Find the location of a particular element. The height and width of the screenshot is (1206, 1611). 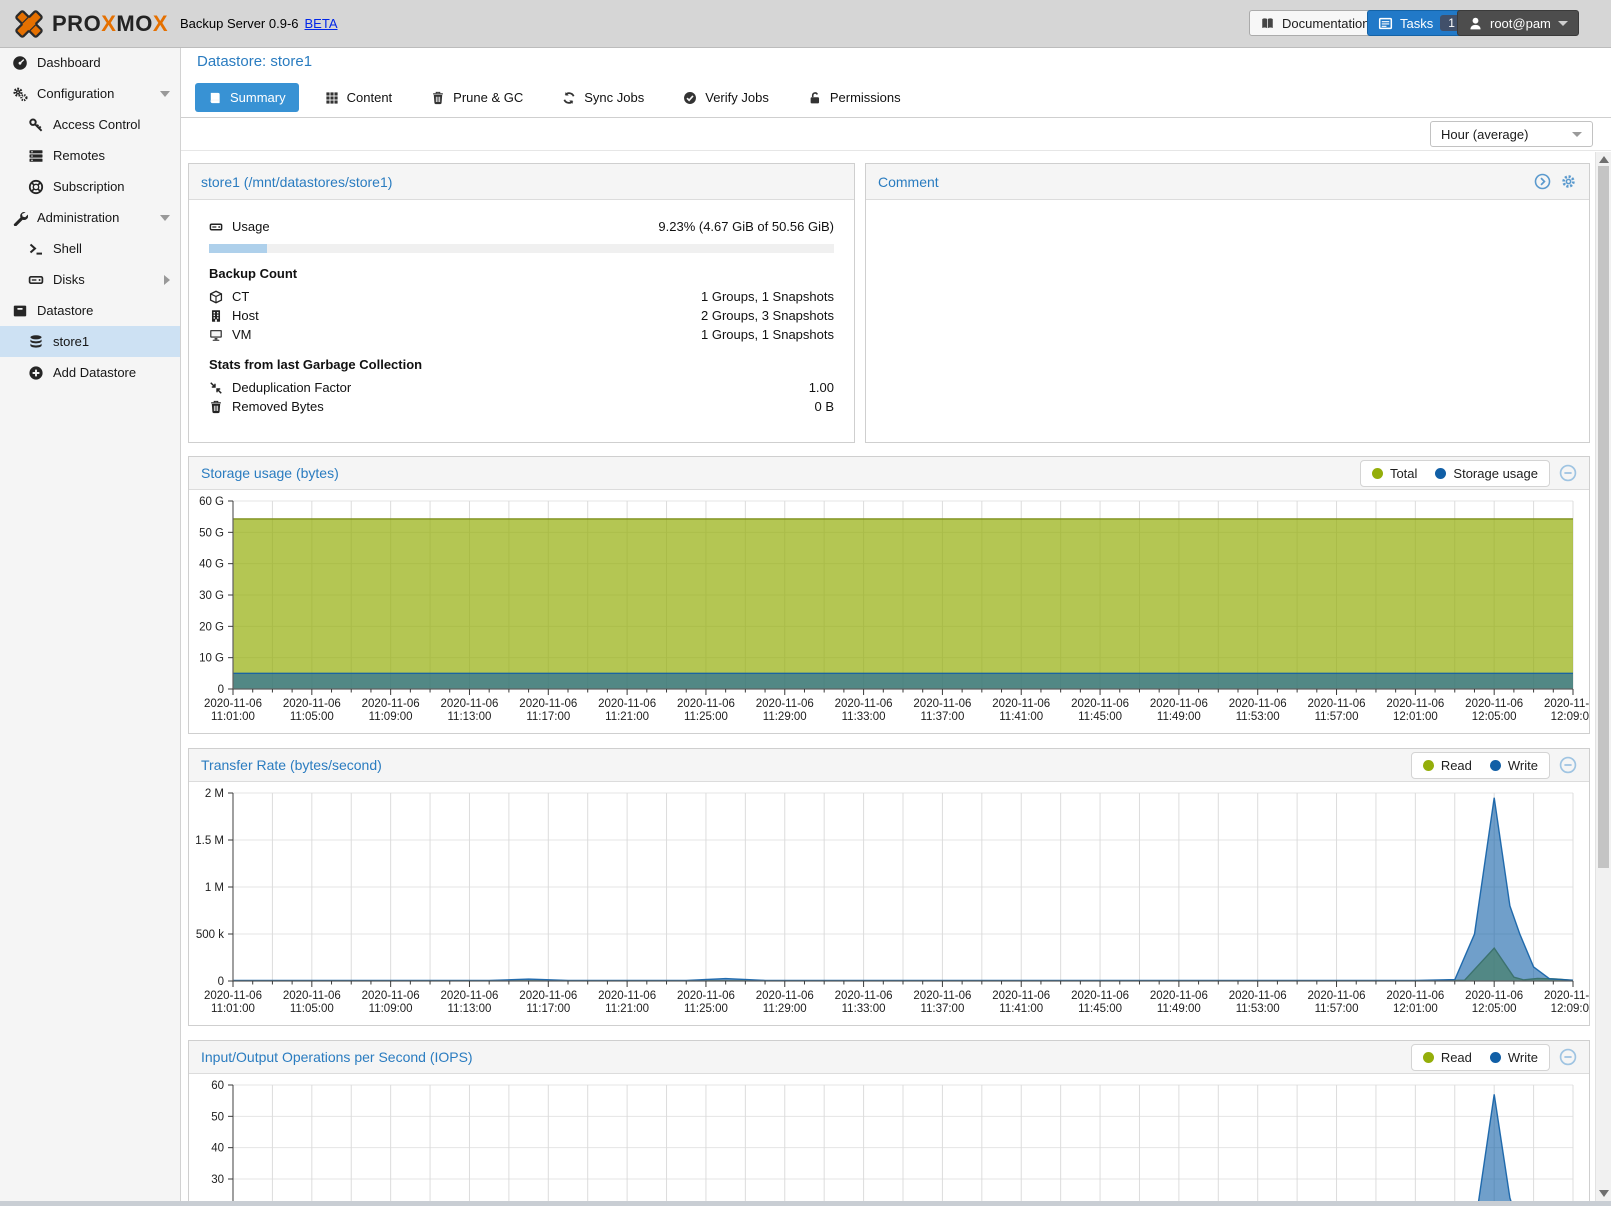

tab-content: Content is located at coordinates (359, 97).